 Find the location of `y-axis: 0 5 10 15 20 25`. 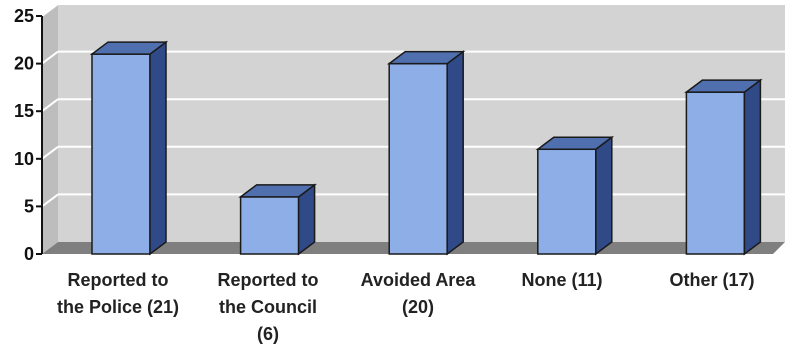

y-axis: 0 5 10 15 20 25 is located at coordinates (28, 135).